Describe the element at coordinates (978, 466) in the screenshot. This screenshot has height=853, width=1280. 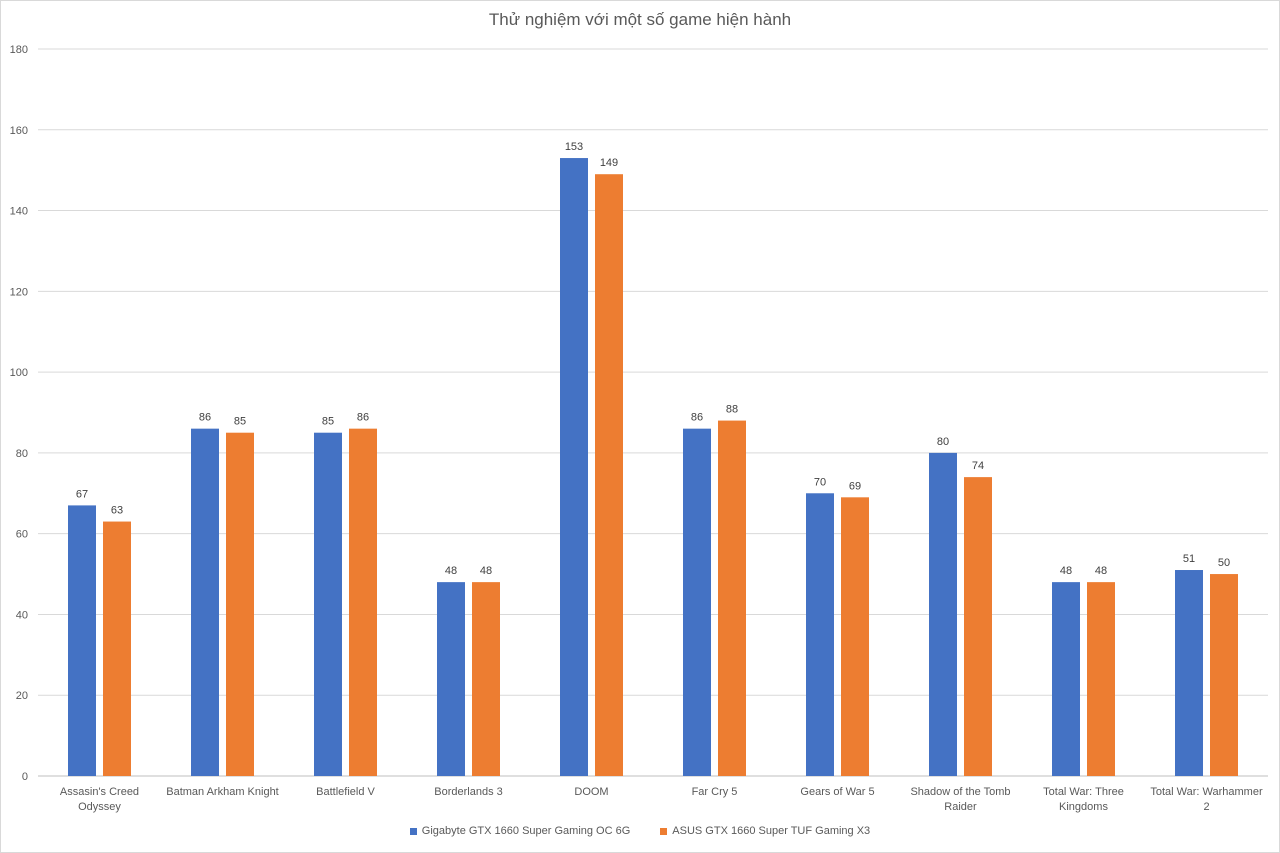
I see `data-label: 74` at that location.